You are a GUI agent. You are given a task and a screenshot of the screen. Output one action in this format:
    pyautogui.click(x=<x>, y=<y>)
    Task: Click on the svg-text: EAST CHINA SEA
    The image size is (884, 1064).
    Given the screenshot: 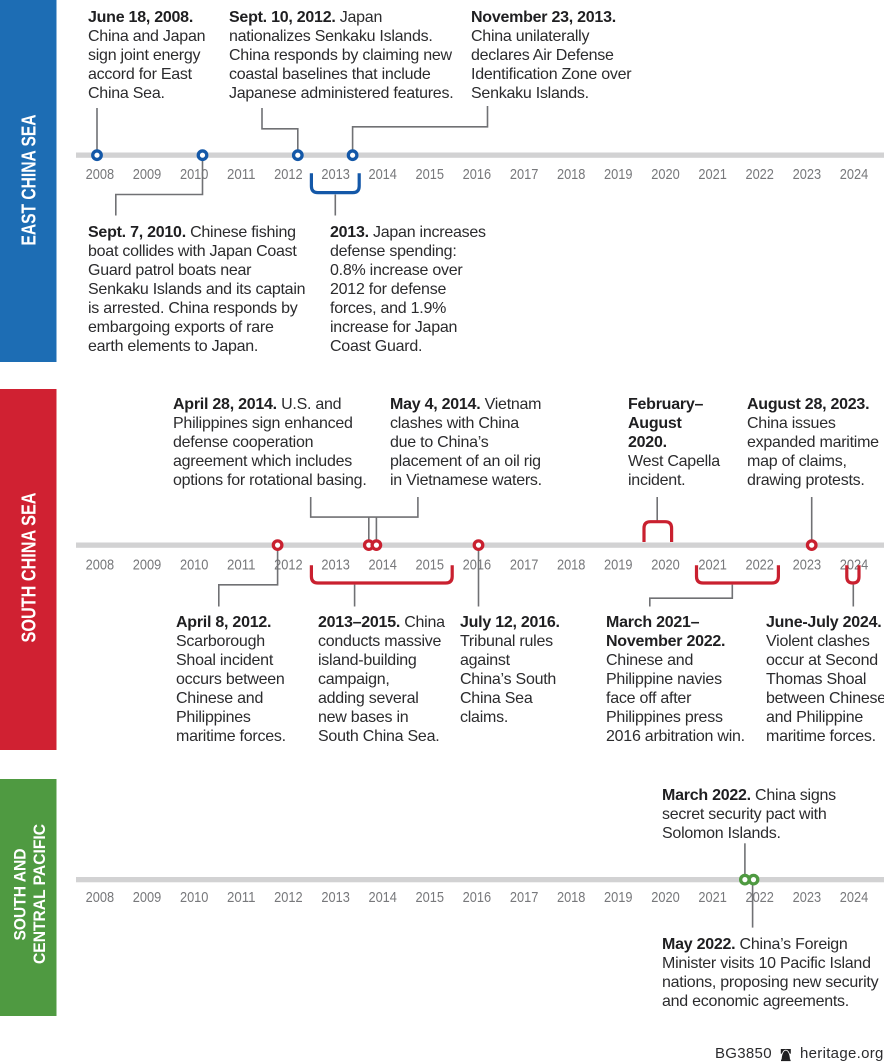 What is the action you would take?
    pyautogui.click(x=30, y=180)
    